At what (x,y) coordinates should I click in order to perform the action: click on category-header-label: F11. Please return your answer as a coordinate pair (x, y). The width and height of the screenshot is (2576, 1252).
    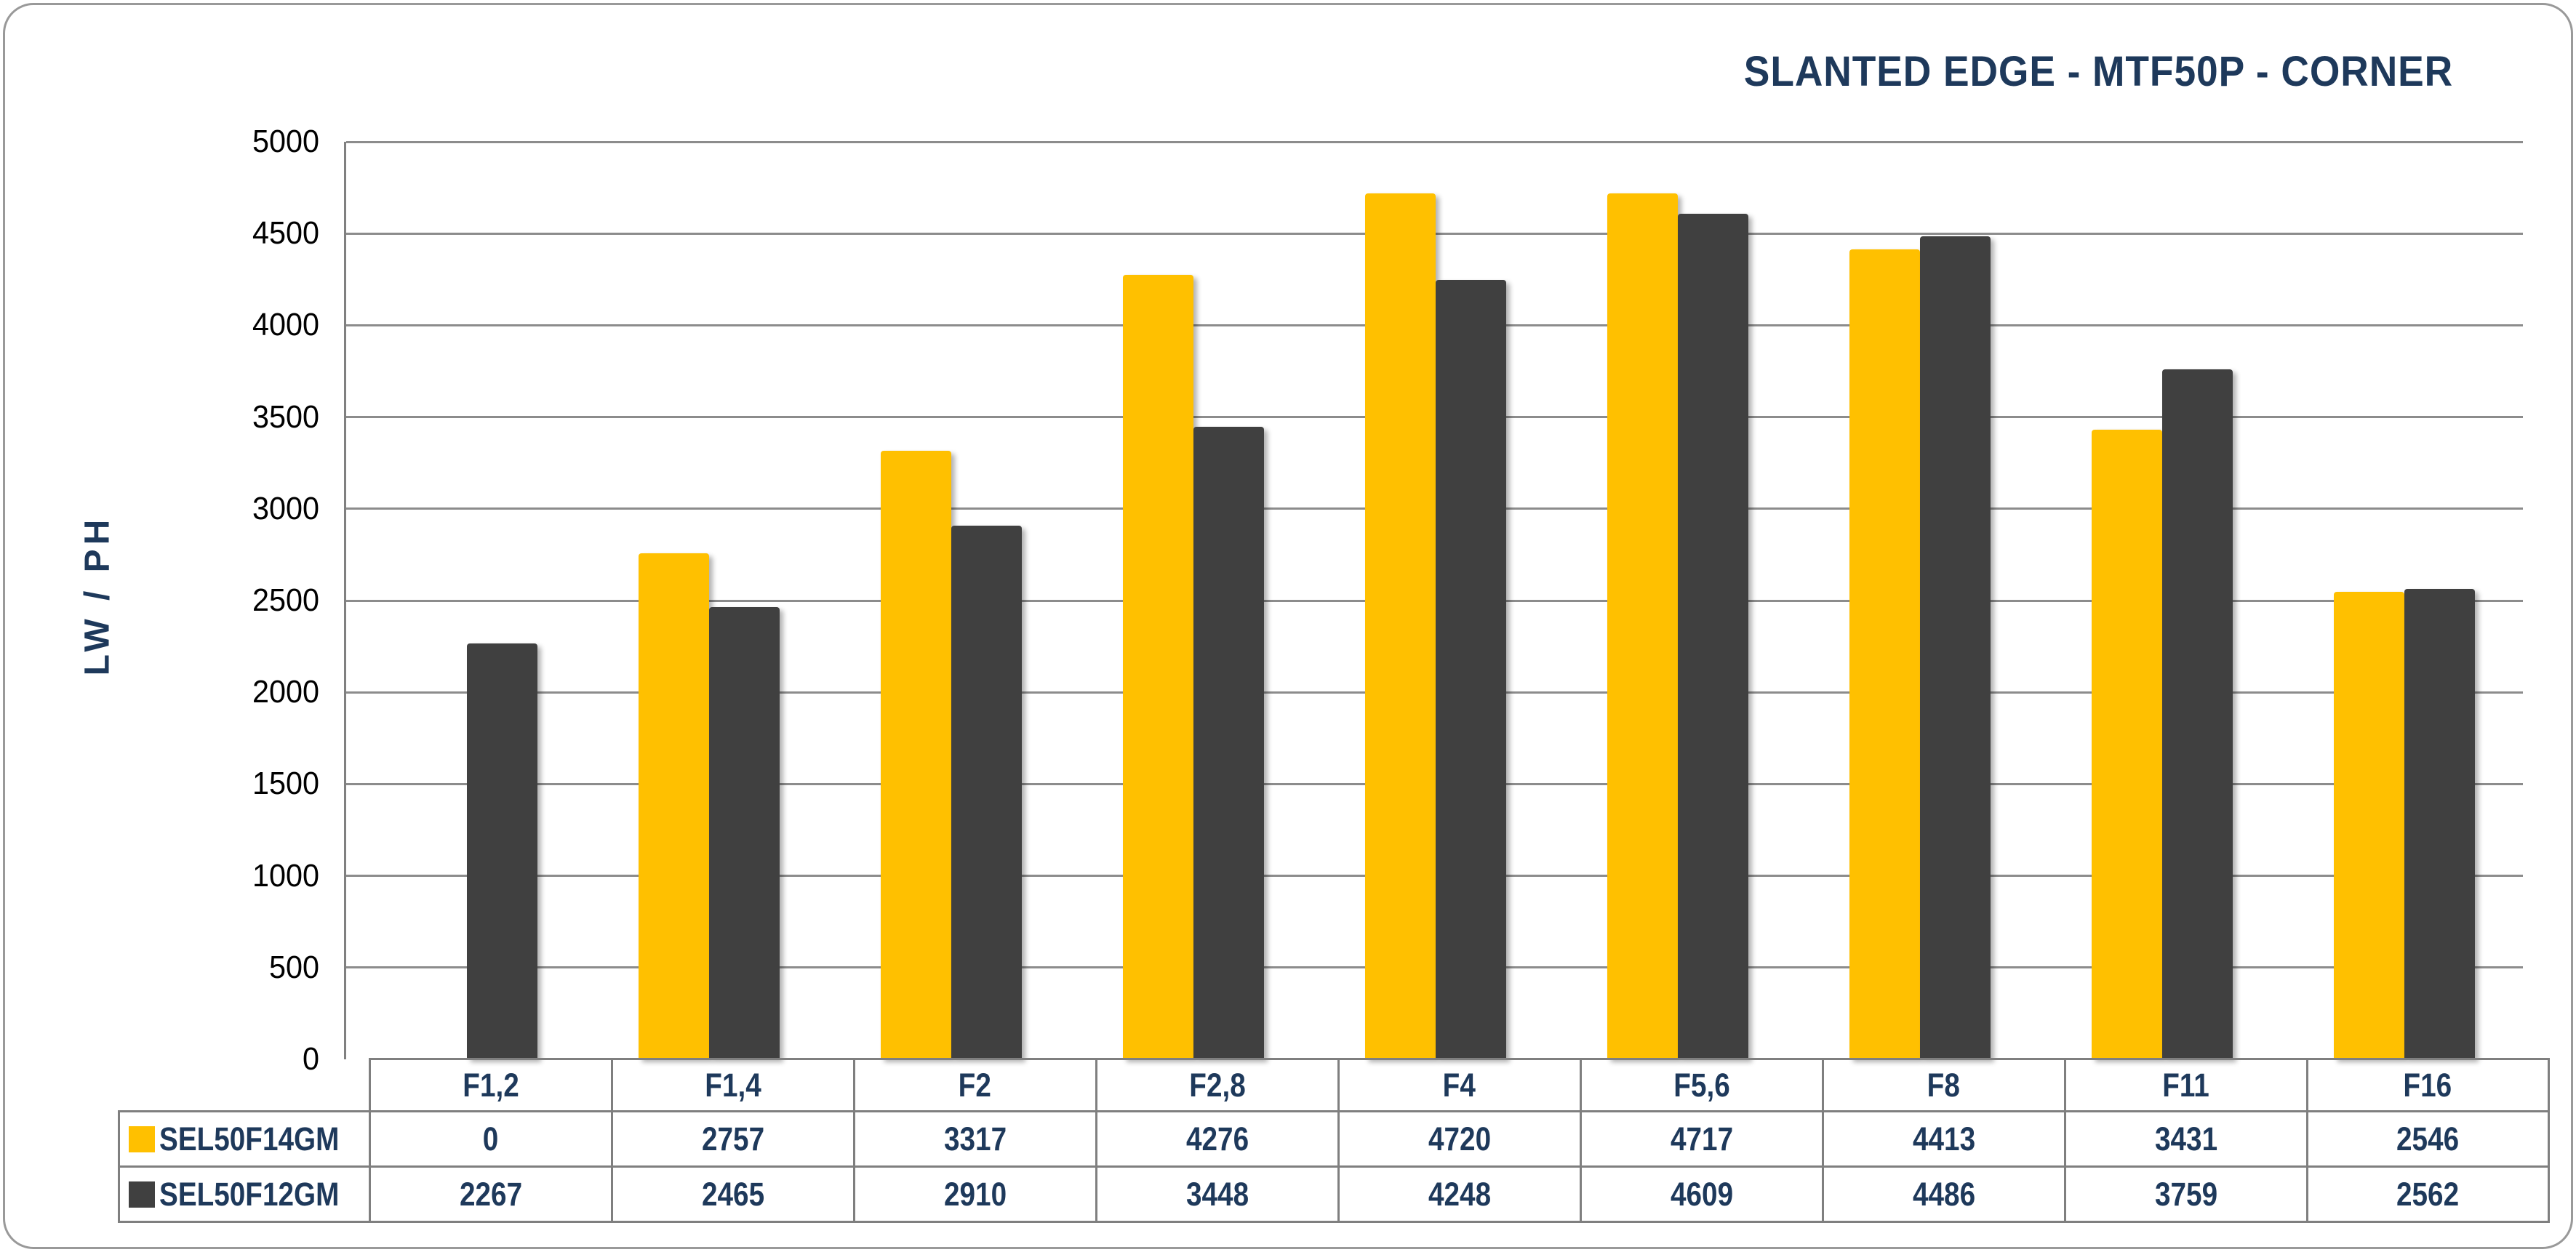
    Looking at the image, I should click on (2185, 1085).